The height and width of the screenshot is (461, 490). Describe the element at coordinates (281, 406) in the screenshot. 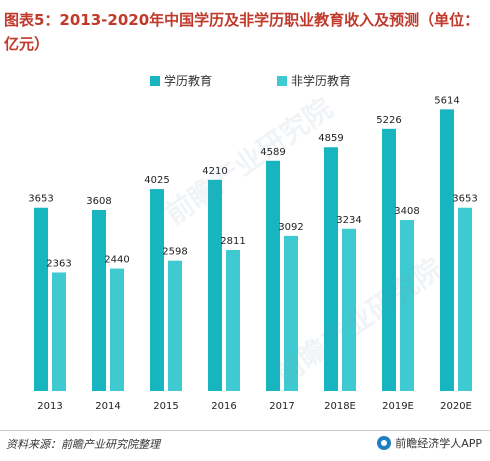

I see `x-tick-label-2017: 2017` at that location.